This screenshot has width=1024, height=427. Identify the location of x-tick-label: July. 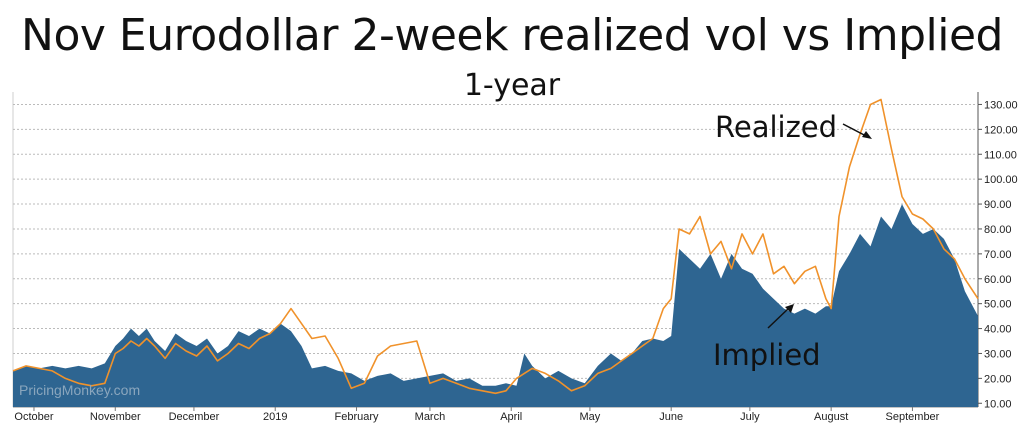
(750, 417).